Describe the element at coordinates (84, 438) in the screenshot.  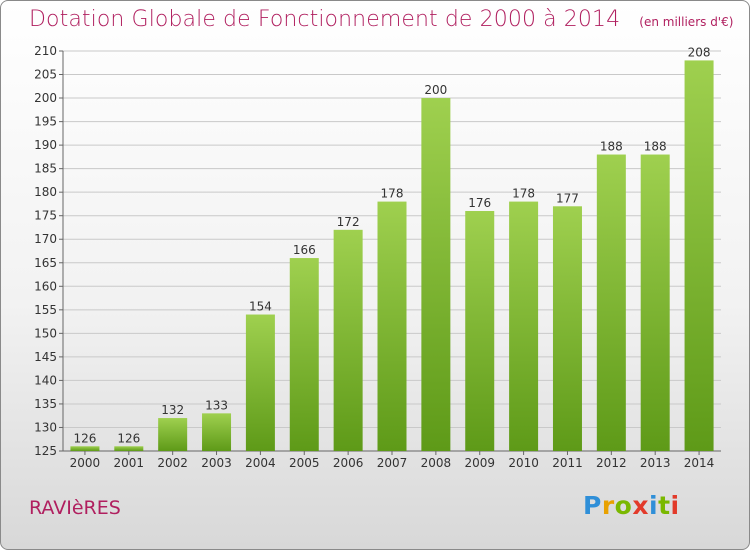
I see `value-label-2000: 126` at that location.